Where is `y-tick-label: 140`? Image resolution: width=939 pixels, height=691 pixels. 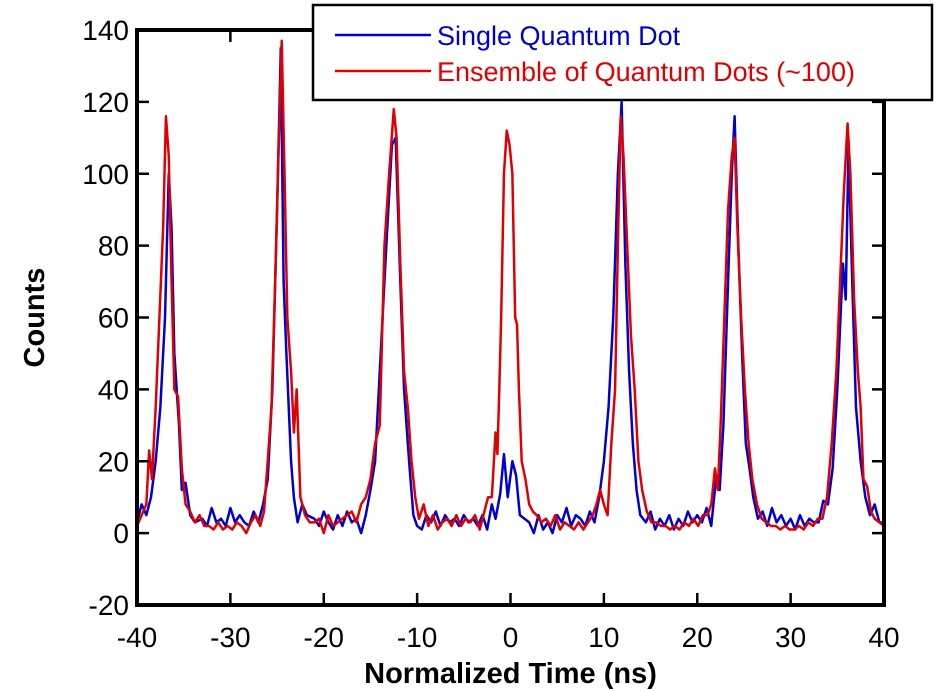 y-tick-label: 140 is located at coordinates (105, 30).